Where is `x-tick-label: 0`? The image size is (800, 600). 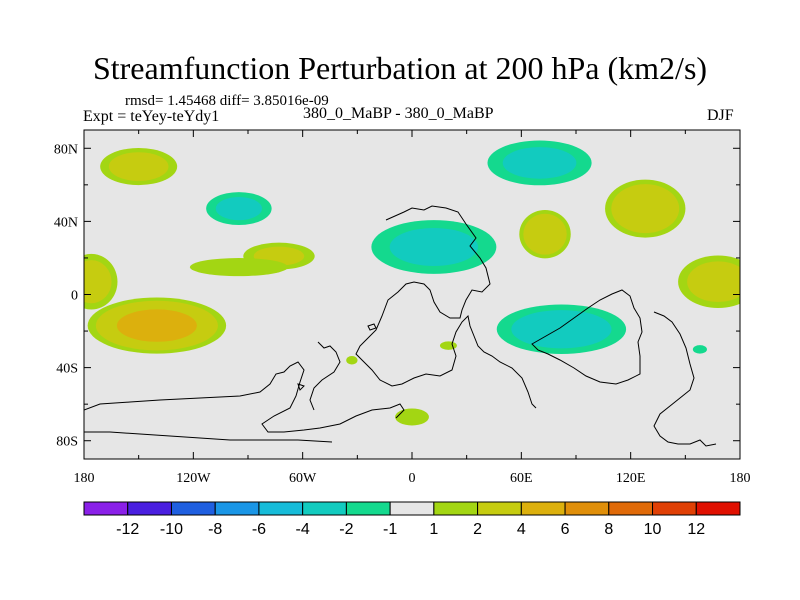 x-tick-label: 0 is located at coordinates (412, 478).